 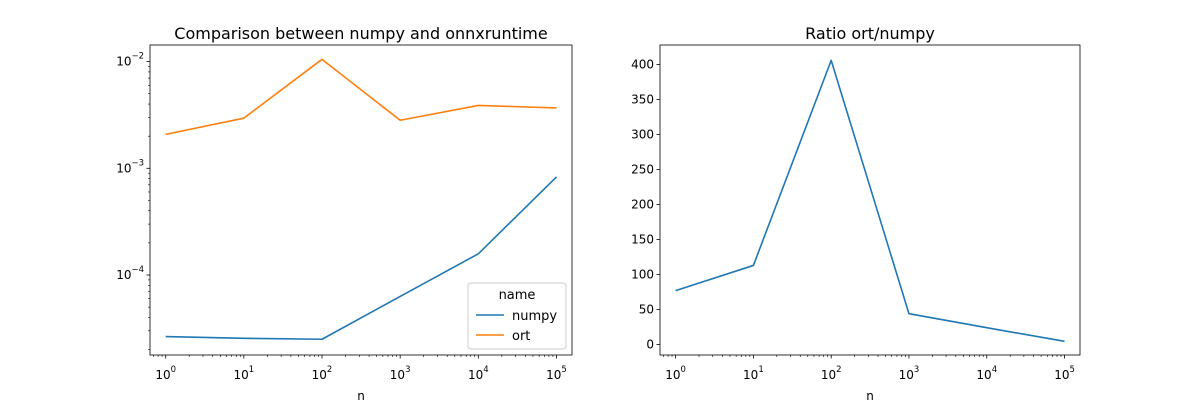 What do you see at coordinates (361, 97) in the screenshot?
I see `series-line-ort` at bounding box center [361, 97].